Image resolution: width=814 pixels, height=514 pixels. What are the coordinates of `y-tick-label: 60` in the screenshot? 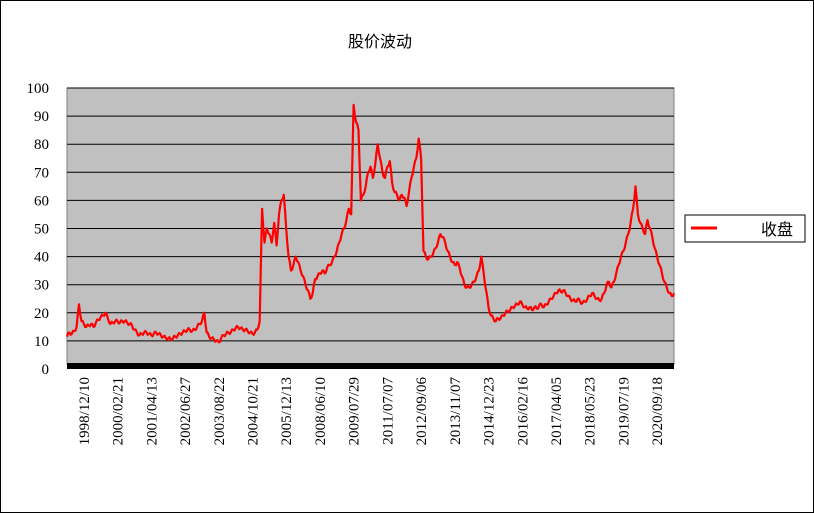 It's located at (41, 201).